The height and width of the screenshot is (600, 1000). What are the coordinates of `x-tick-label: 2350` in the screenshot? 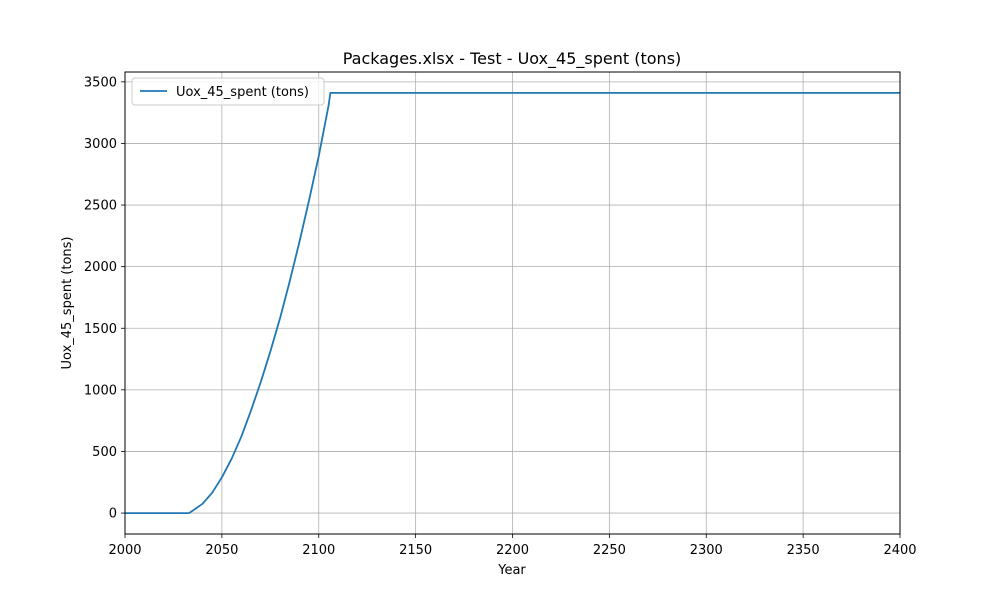 It's located at (803, 550).